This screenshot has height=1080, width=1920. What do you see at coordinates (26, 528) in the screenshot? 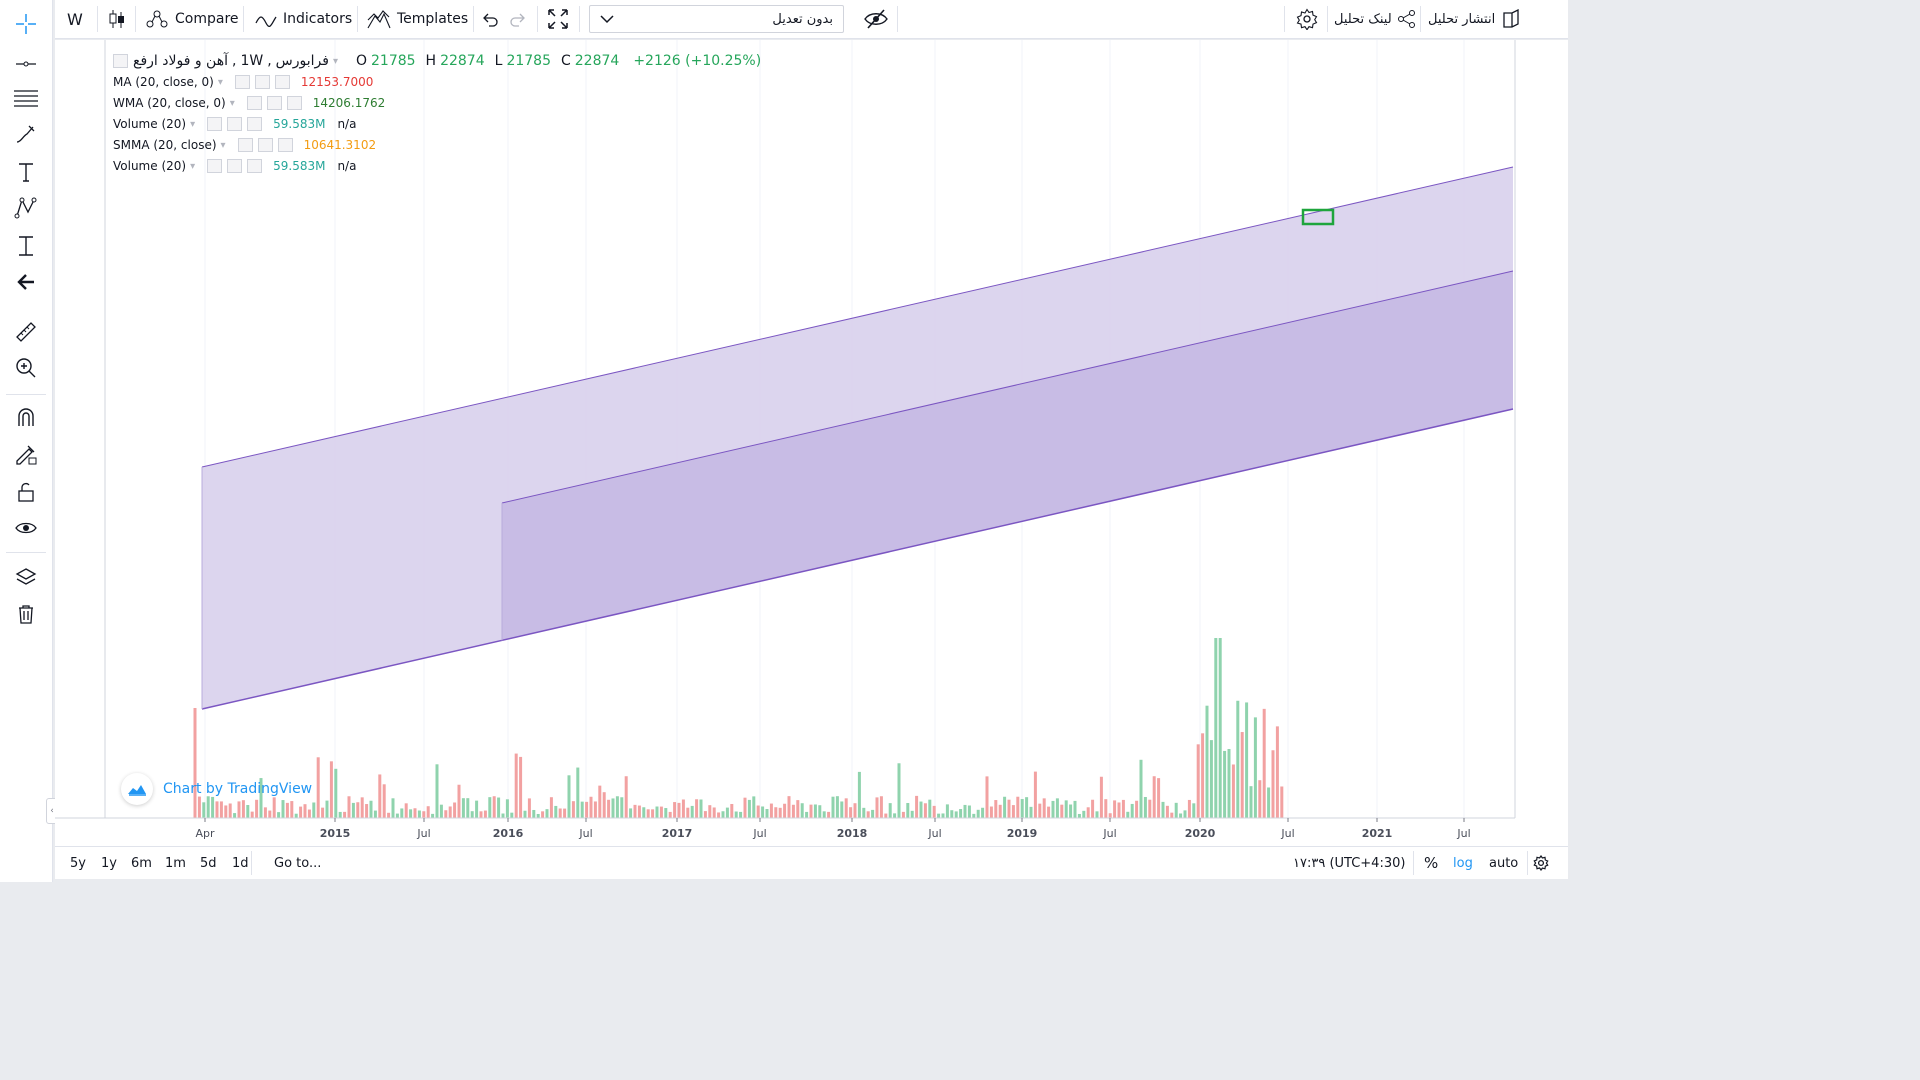
I see `eye-icon` at bounding box center [26, 528].